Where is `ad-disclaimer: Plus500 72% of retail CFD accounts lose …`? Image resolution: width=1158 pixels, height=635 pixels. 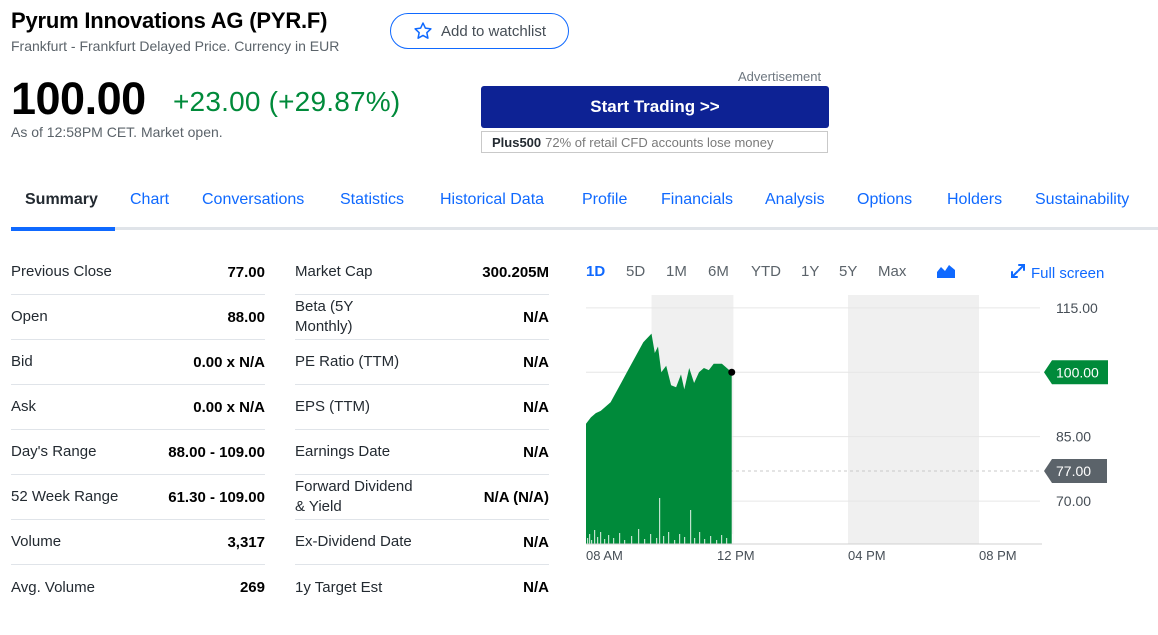
ad-disclaimer: Plus500 72% of retail CFD accounts lose … is located at coordinates (654, 142).